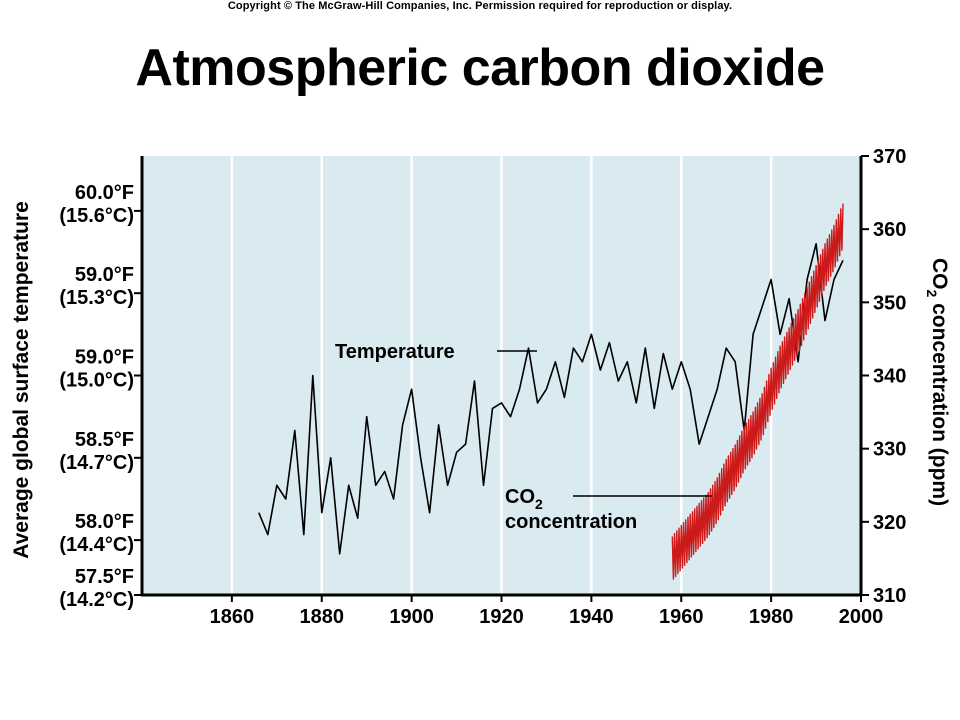 This screenshot has width=960, height=720. I want to click on y-tick-label-c: (14.2°C), so click(96, 600).